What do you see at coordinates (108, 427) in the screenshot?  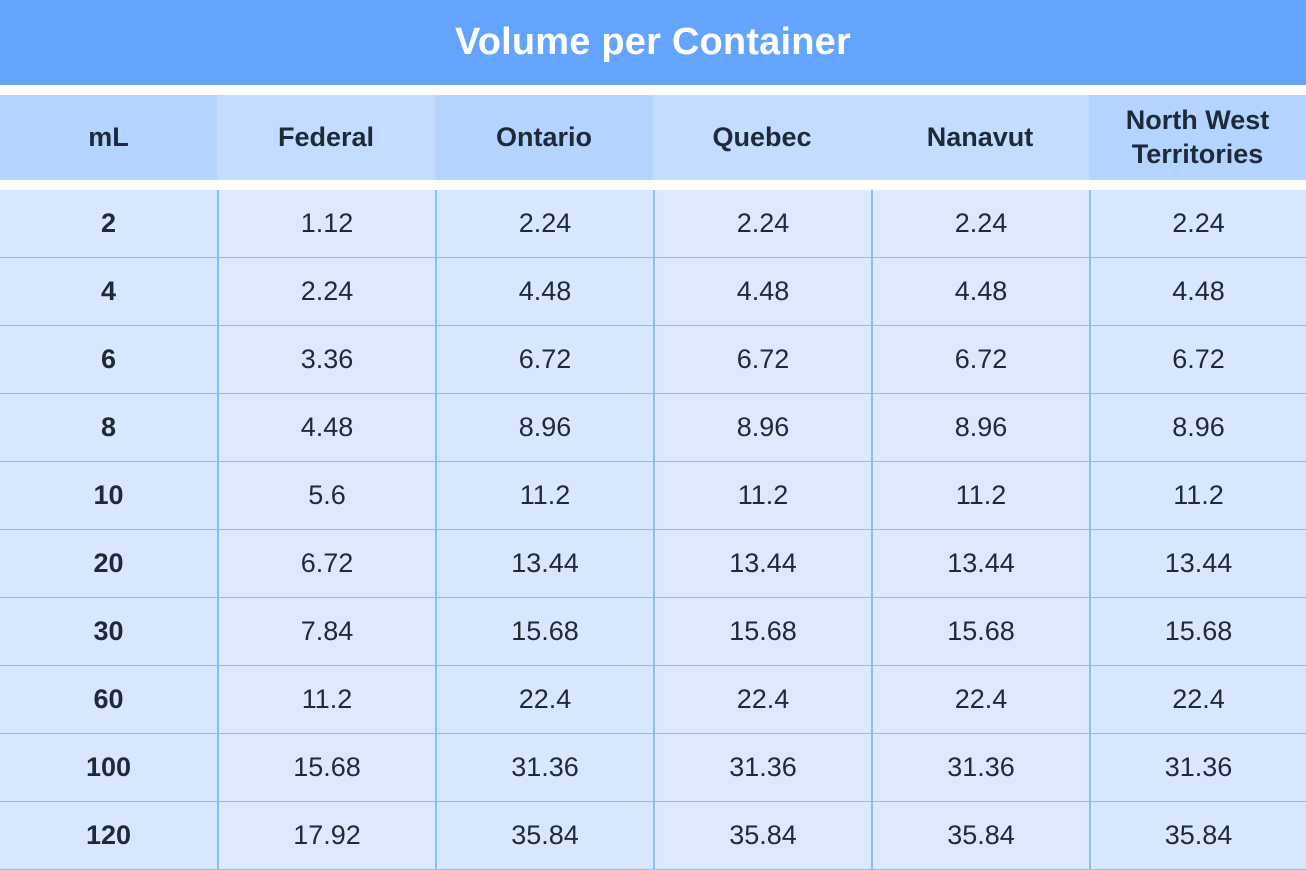 I see `cell-ml: 8` at bounding box center [108, 427].